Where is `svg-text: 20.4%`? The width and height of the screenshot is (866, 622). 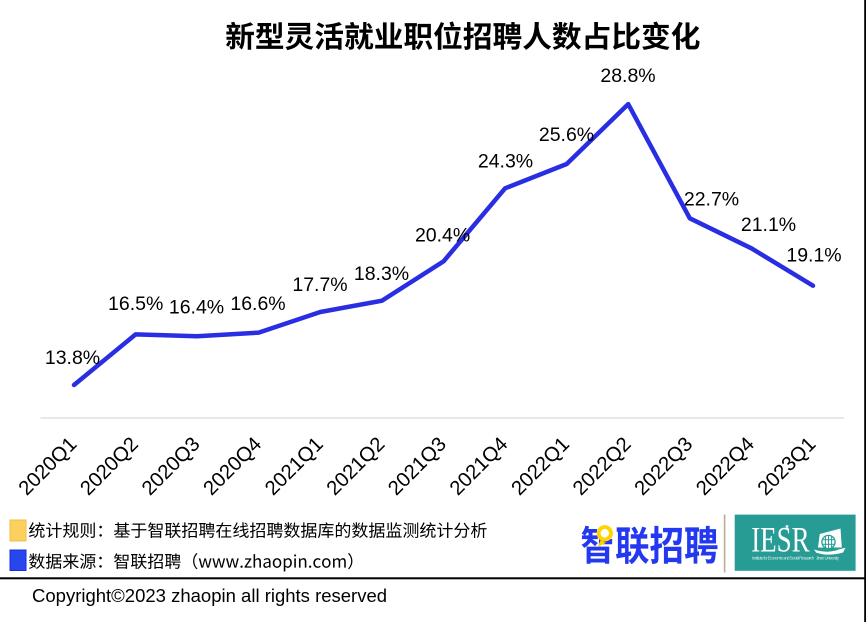 svg-text: 20.4% is located at coordinates (442, 236).